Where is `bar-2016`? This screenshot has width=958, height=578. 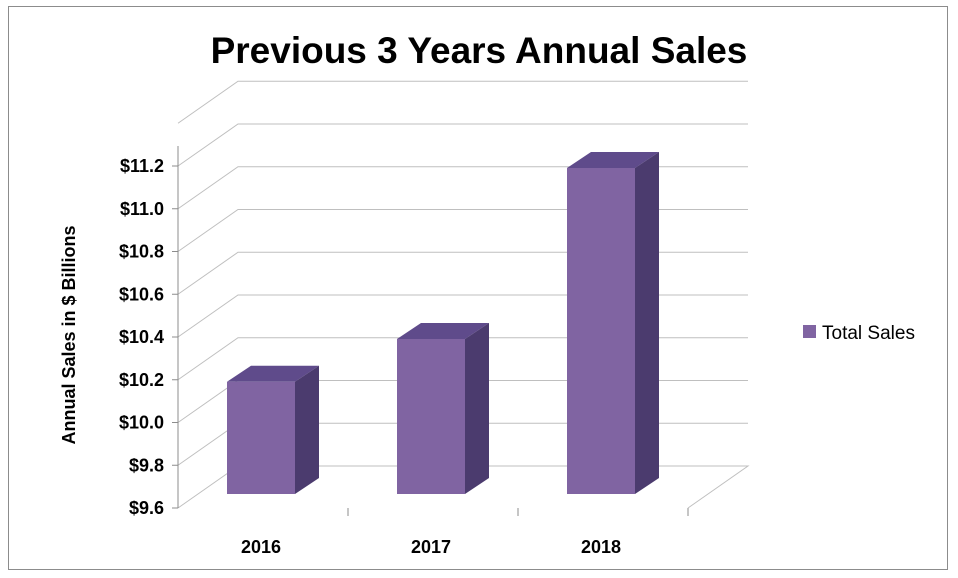 bar-2016 is located at coordinates (273, 429).